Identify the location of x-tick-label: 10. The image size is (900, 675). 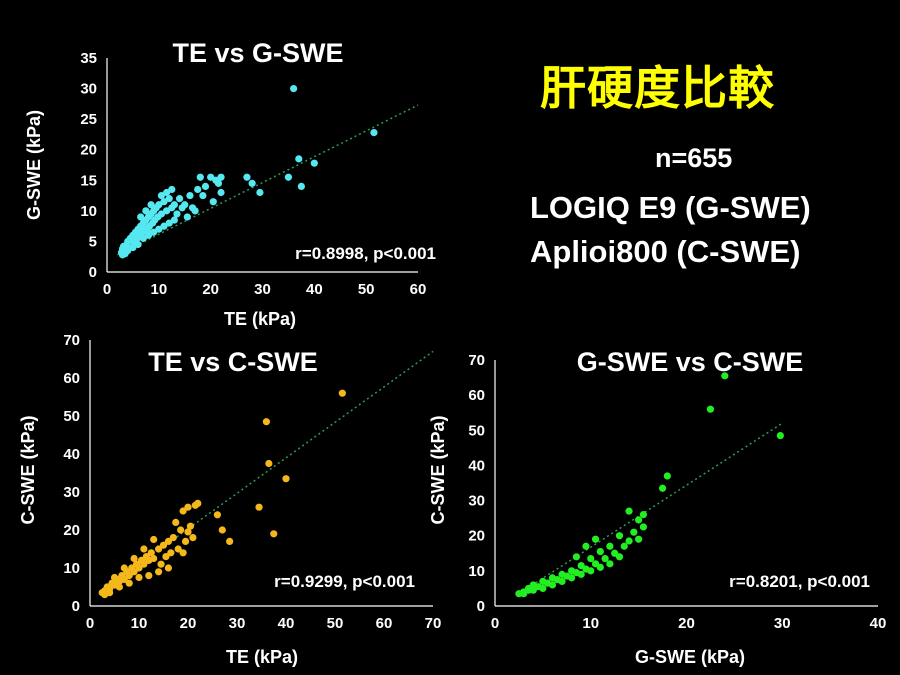
(590, 623).